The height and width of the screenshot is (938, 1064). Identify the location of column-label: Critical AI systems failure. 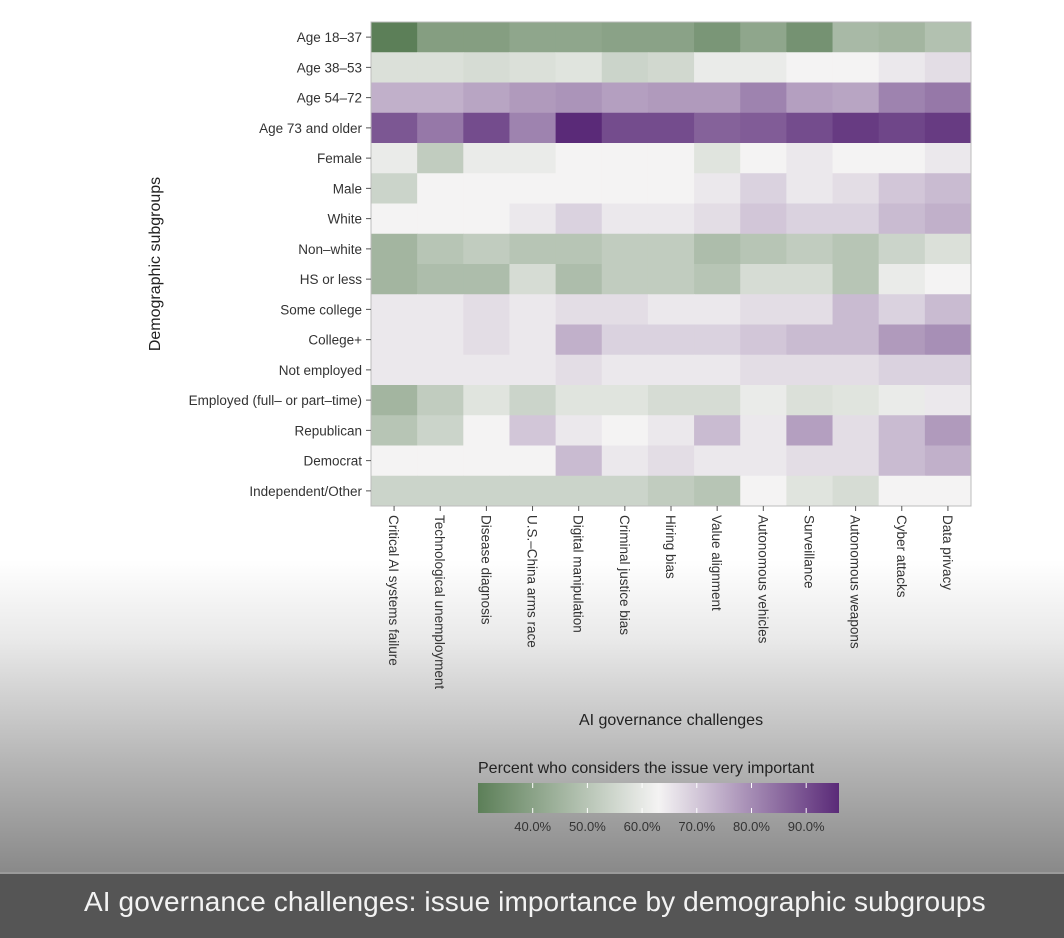
(393, 590).